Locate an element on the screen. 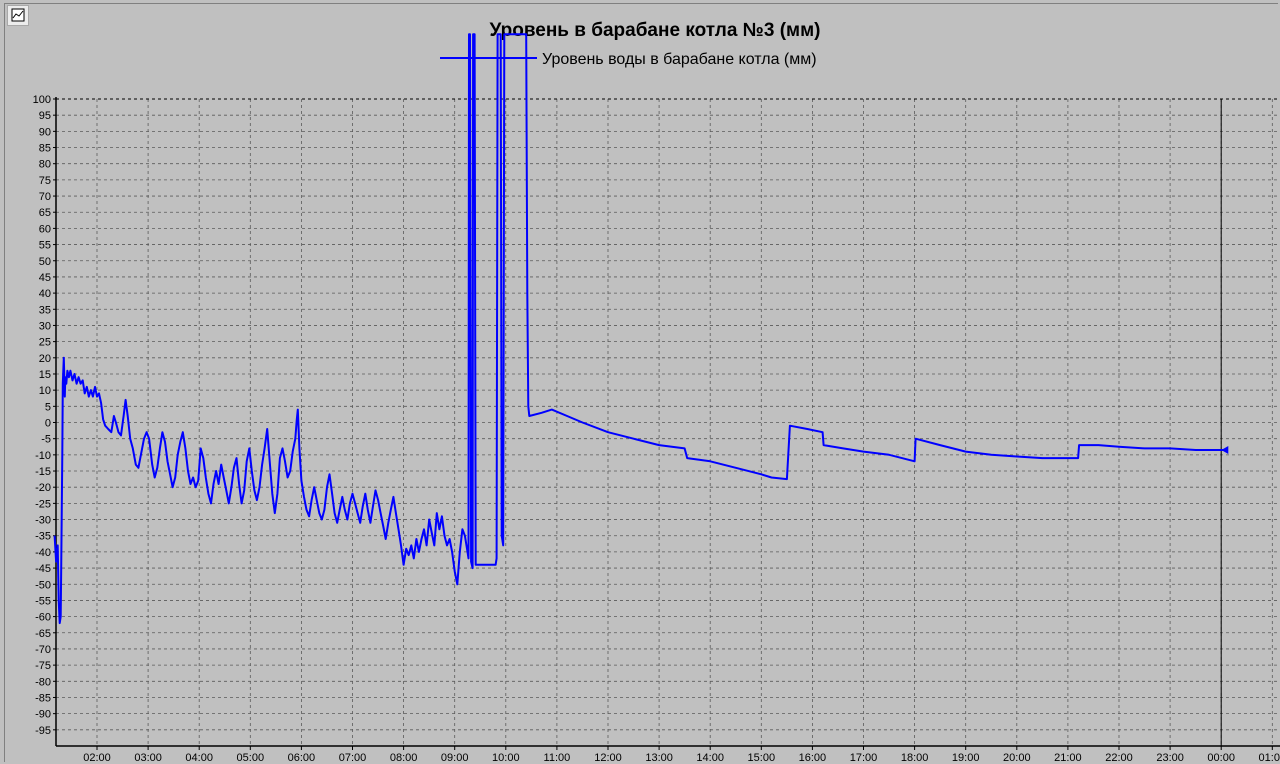 The height and width of the screenshot is (764, 1280). x-tick-label: 13:00 is located at coordinates (659, 758).